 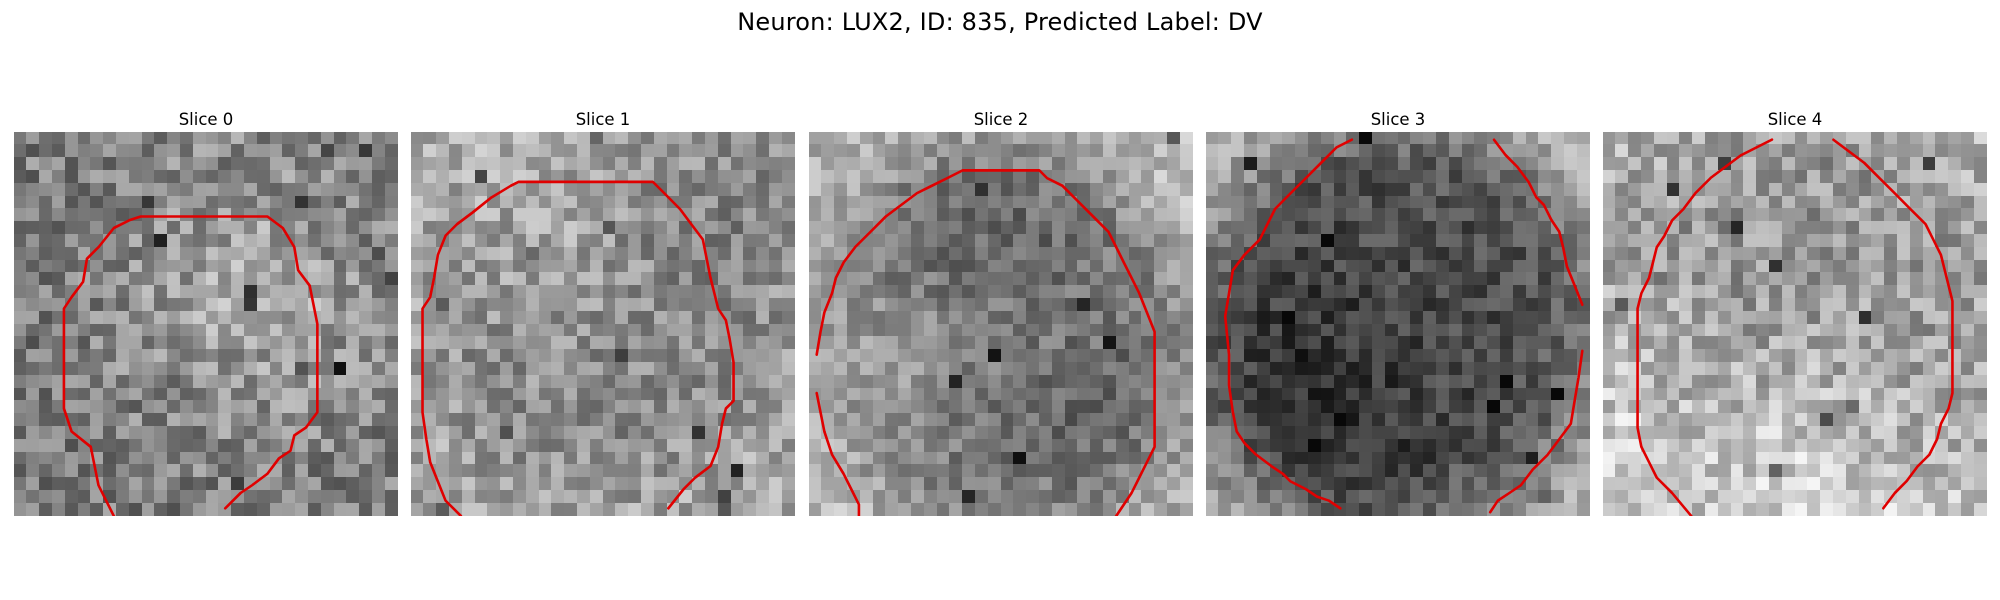 I want to click on slice-title-1: Slice 1, so click(x=603, y=119).